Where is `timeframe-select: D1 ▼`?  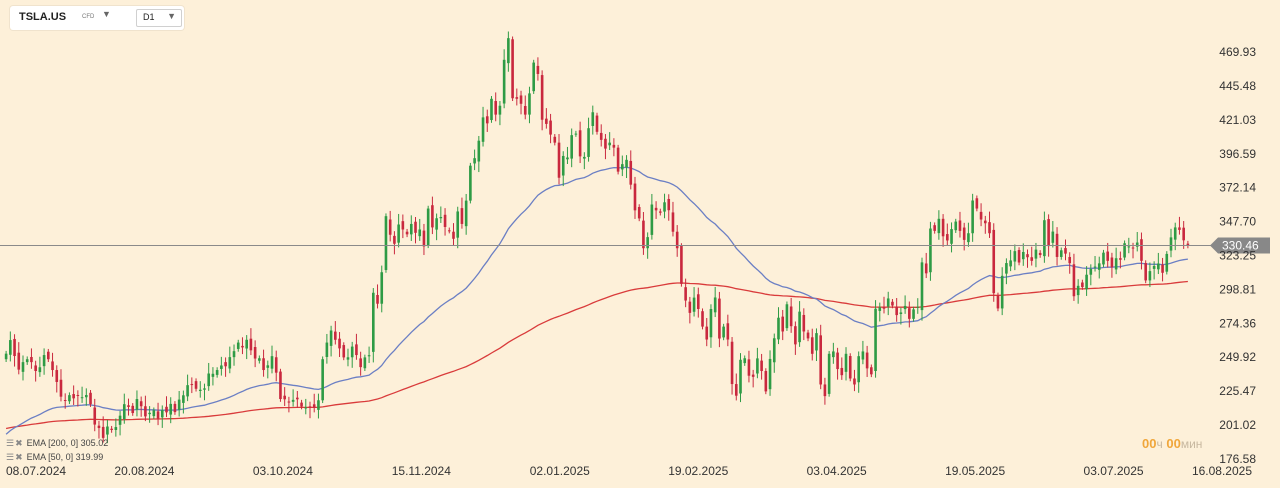
timeframe-select: D1 ▼ is located at coordinates (159, 18).